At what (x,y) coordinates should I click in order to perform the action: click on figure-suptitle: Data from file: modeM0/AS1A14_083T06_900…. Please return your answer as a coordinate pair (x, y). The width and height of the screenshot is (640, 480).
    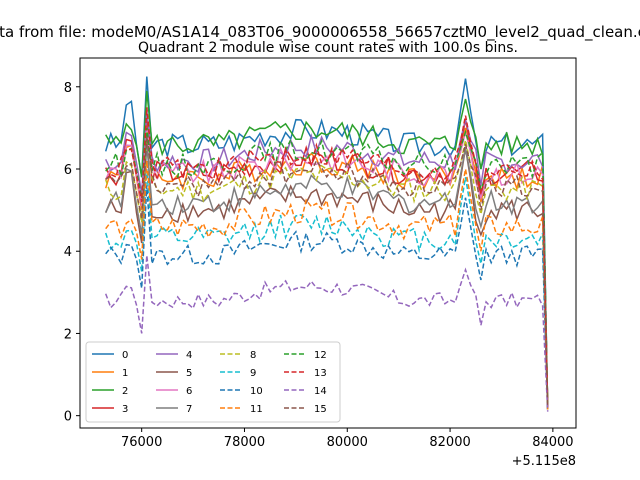
    Looking at the image, I should click on (320, 32).